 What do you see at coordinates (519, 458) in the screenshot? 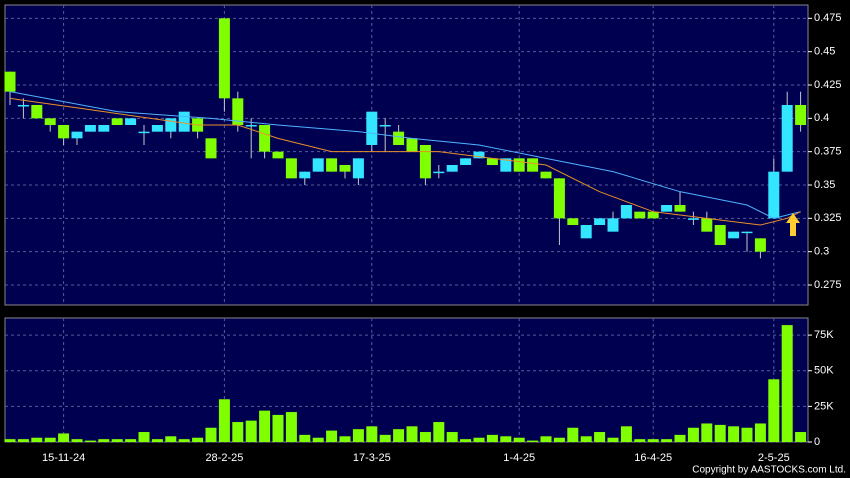
I see `x-tick-label: 1-4-25` at bounding box center [519, 458].